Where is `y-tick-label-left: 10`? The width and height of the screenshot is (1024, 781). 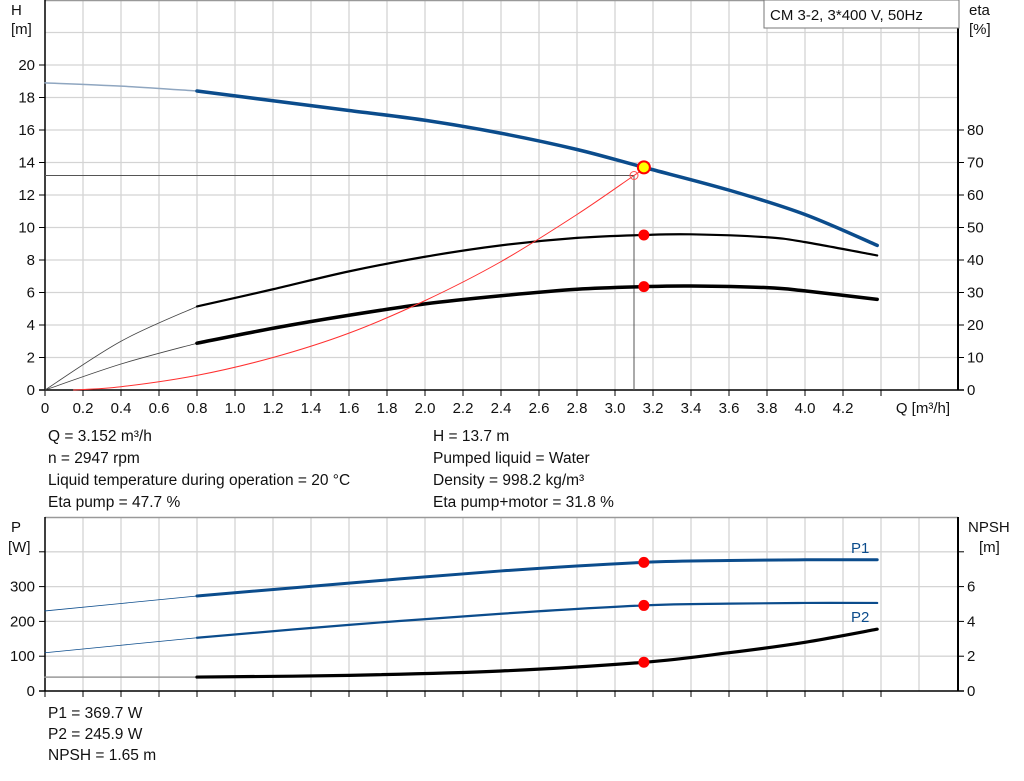 y-tick-label-left: 10 is located at coordinates (26, 228).